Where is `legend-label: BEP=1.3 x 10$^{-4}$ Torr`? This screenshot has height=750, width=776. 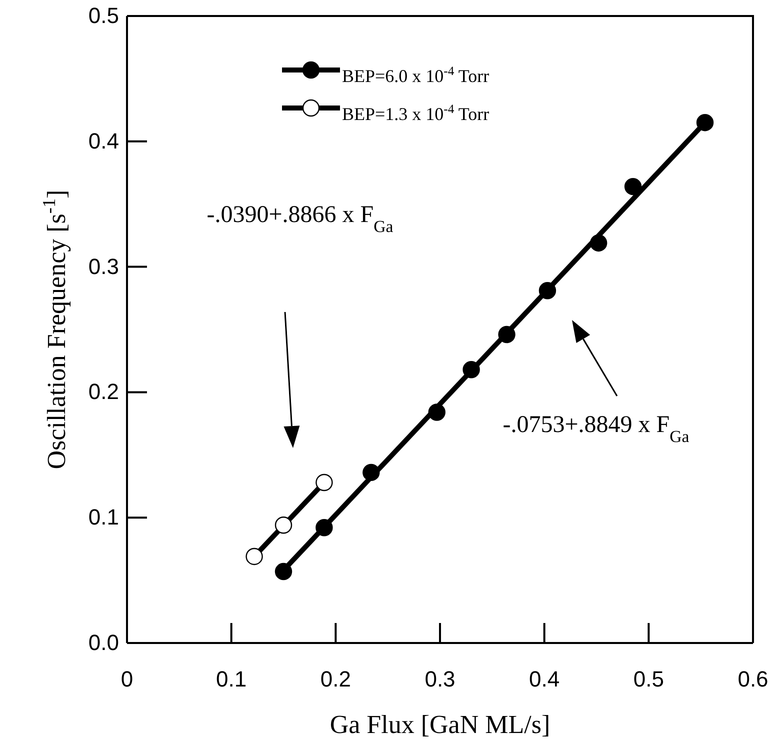 legend-label: BEP=1.3 x 10$^{-4}$ Torr is located at coordinates (416, 113).